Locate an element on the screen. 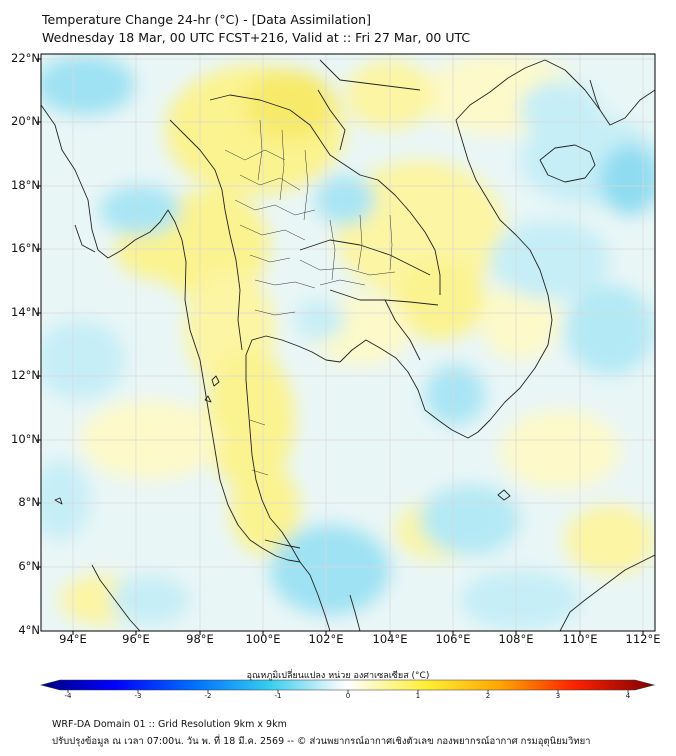 The image size is (676, 756). colorbar-tick-label: 3 is located at coordinates (558, 696).